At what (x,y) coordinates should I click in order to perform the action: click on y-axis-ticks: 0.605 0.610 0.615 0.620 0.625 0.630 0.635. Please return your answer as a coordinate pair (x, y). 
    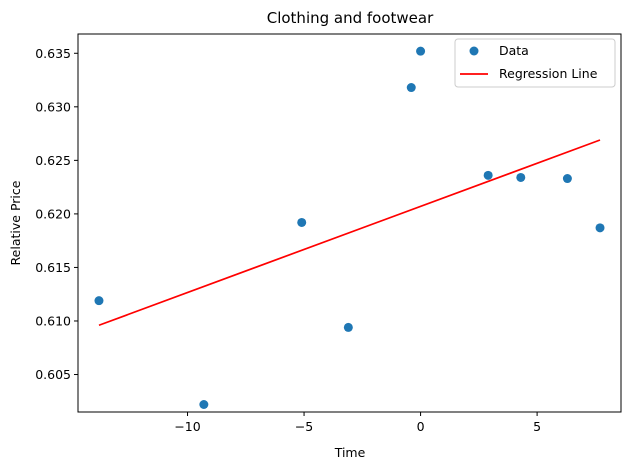
    Looking at the image, I should click on (56, 214).